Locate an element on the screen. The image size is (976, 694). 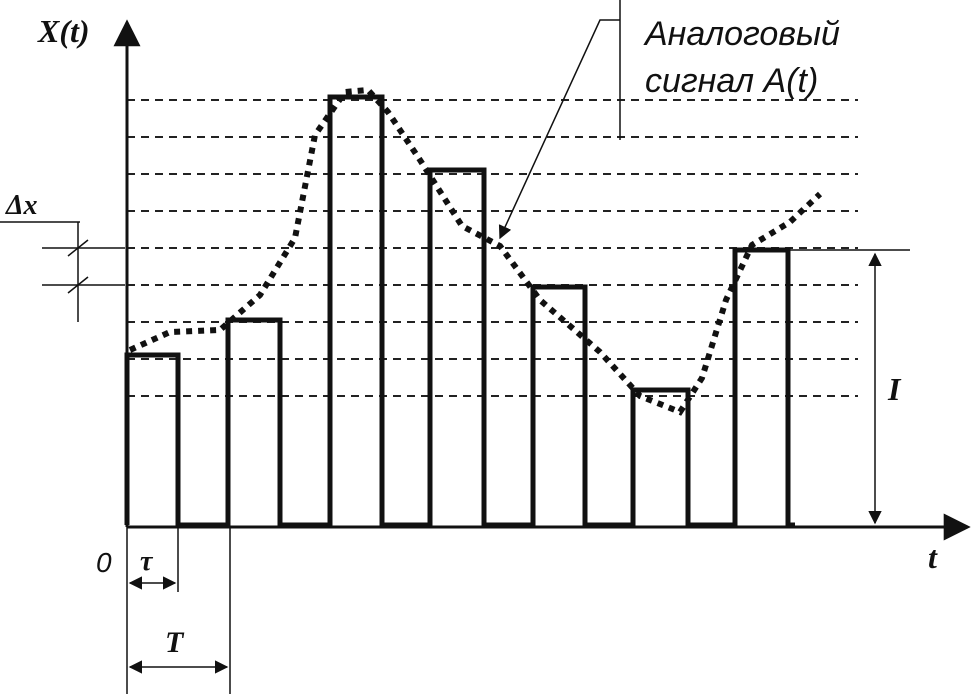
leader-arrow is located at coordinates (559, 129).